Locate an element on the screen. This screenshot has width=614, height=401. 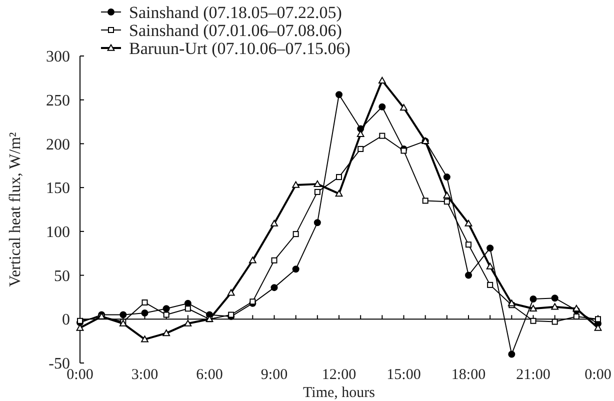
y-tick-label: 0 is located at coordinates (66, 320).